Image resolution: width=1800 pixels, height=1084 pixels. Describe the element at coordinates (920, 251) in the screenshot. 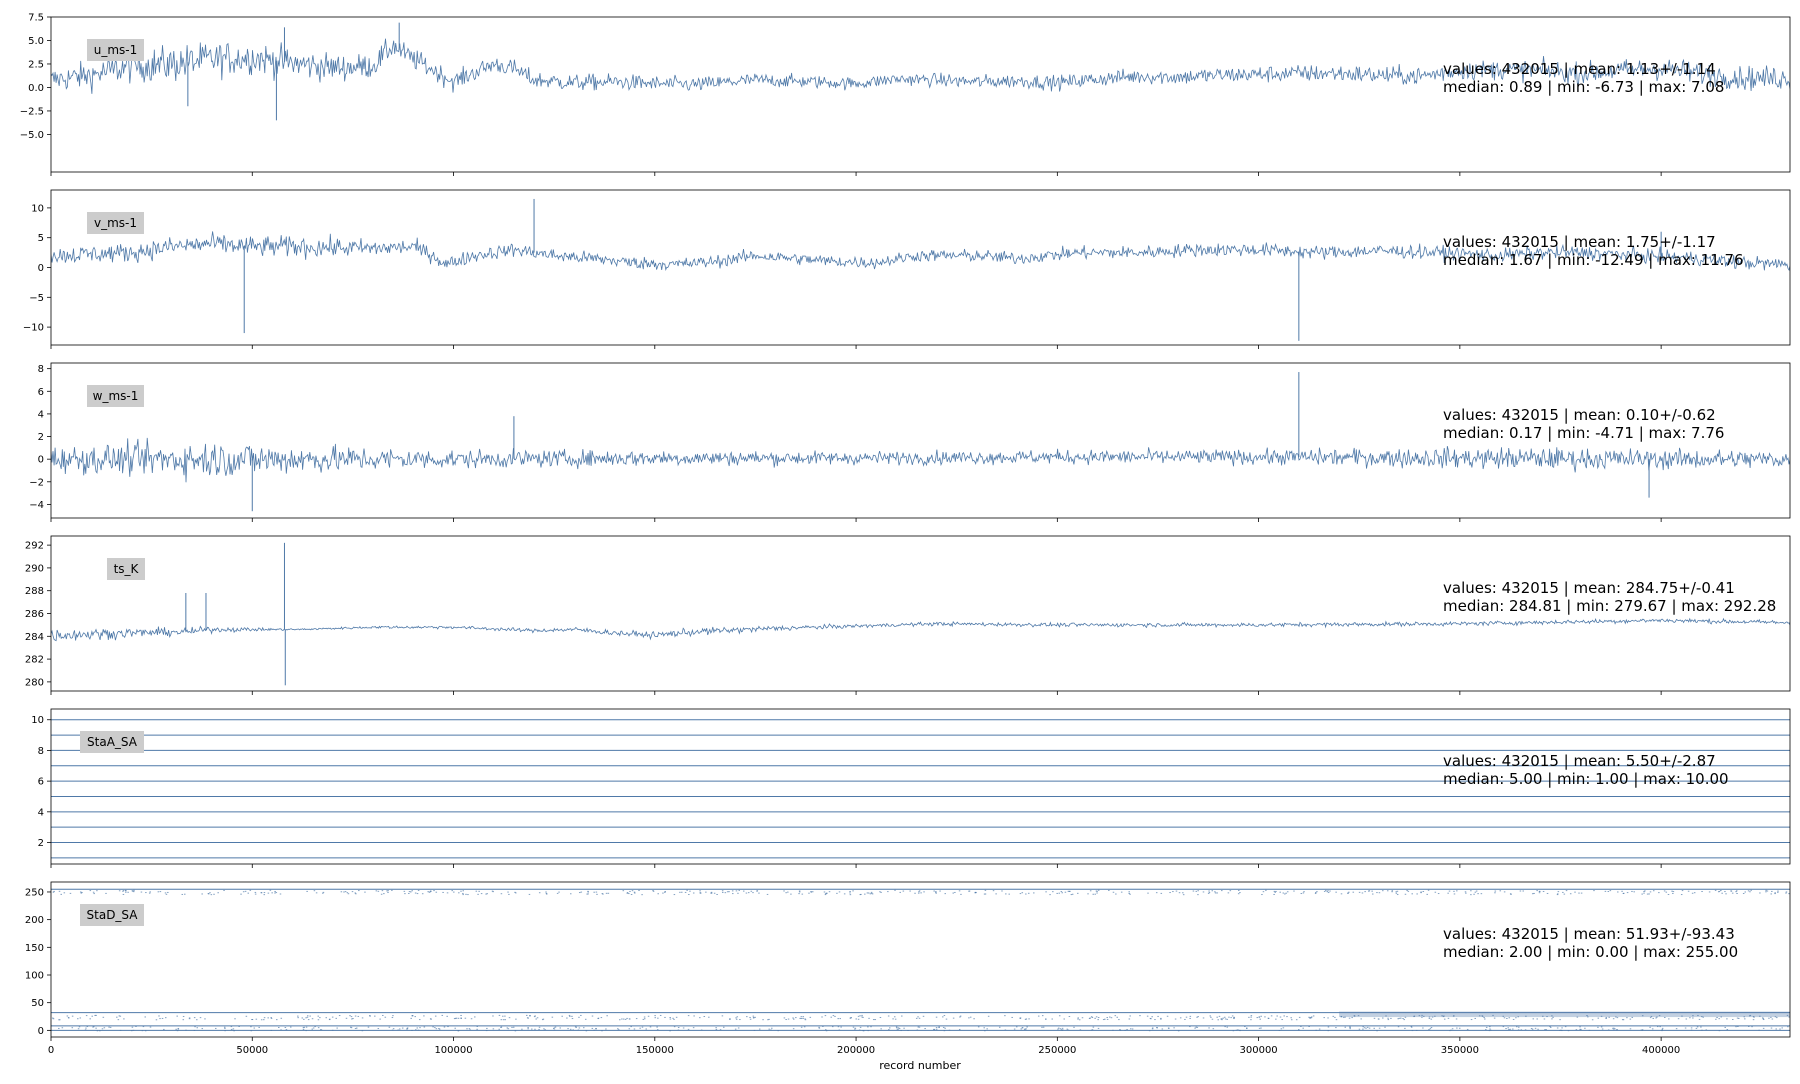

I see `series-line` at that location.